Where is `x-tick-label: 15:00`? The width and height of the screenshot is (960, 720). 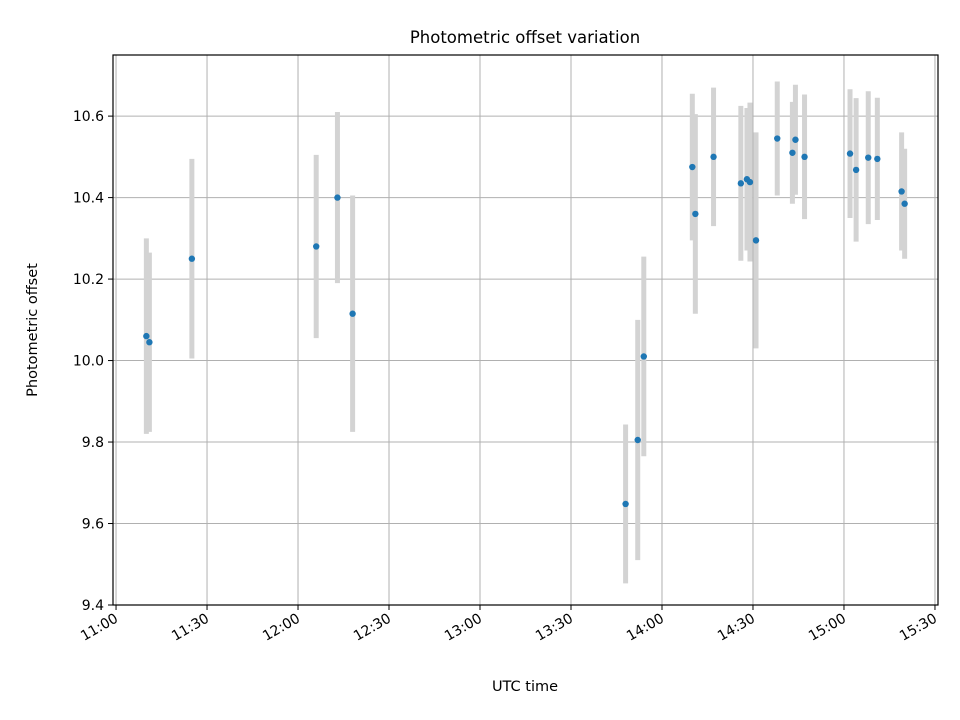 x-tick-label: 15:00 is located at coordinates (827, 628).